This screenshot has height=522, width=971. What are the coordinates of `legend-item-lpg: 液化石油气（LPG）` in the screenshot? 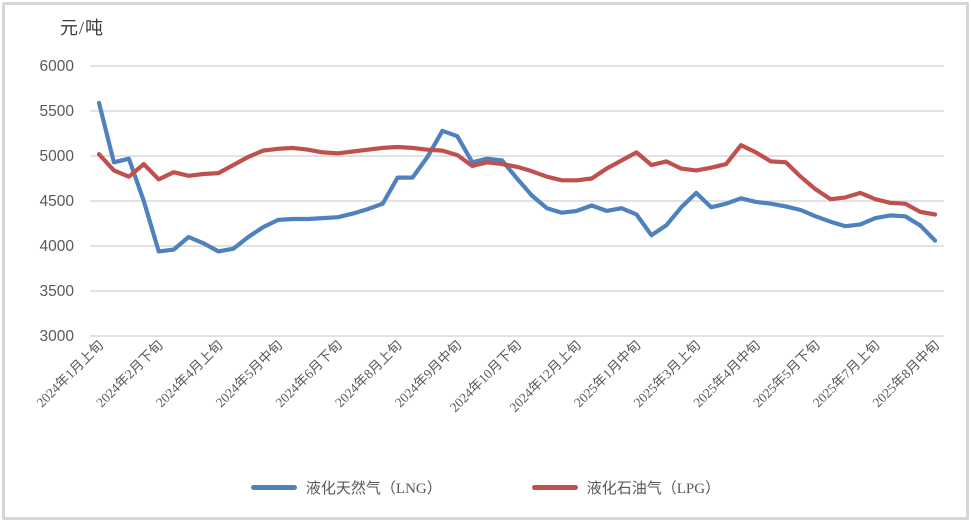 It's located at (626, 487).